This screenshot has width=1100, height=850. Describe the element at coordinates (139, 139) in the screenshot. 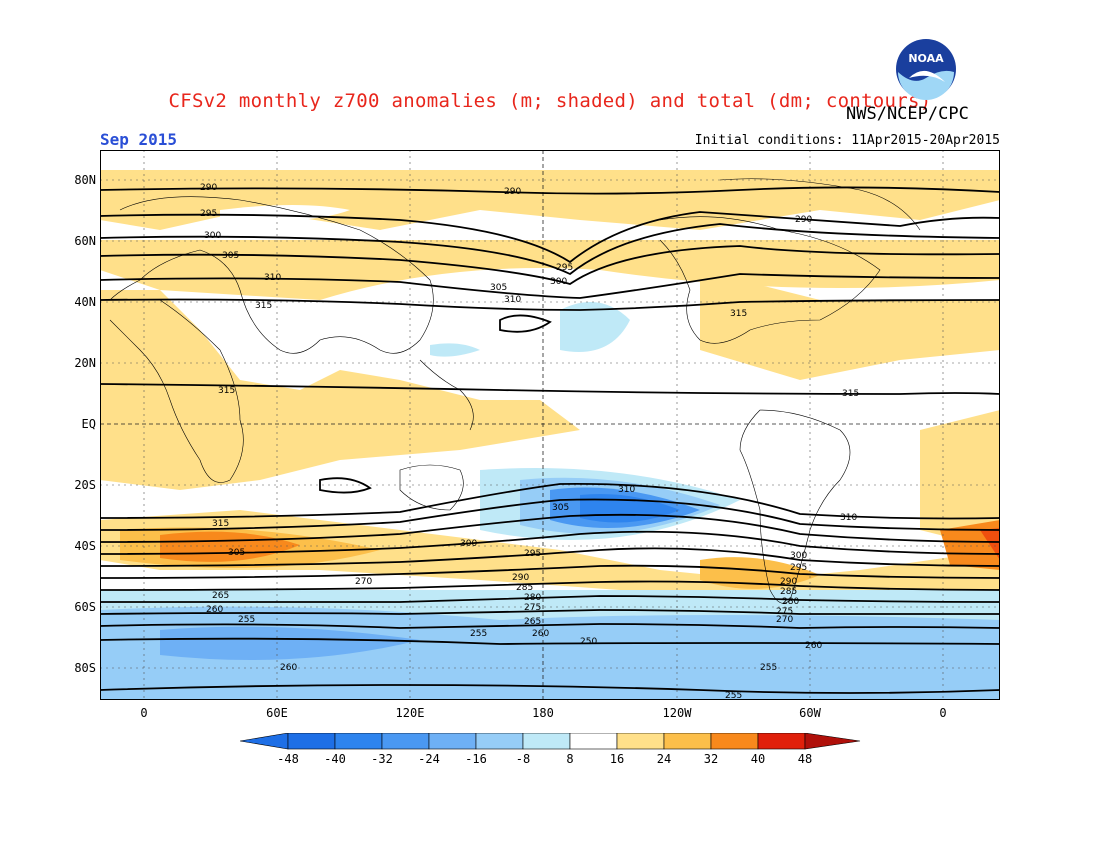

I see `valid-month-label: Sep 2015` at that location.